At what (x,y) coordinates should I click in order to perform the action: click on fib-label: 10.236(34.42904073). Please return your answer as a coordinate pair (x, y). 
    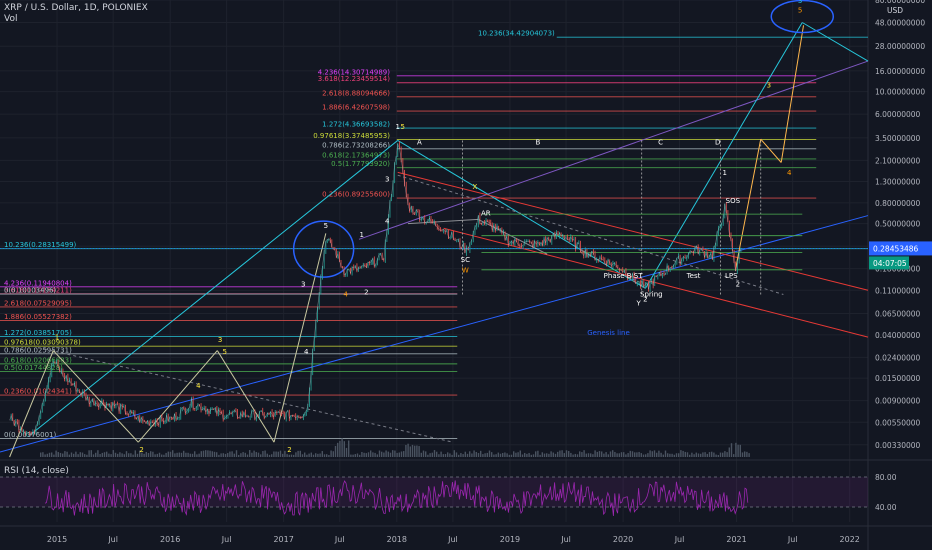
    Looking at the image, I should click on (516, 34).